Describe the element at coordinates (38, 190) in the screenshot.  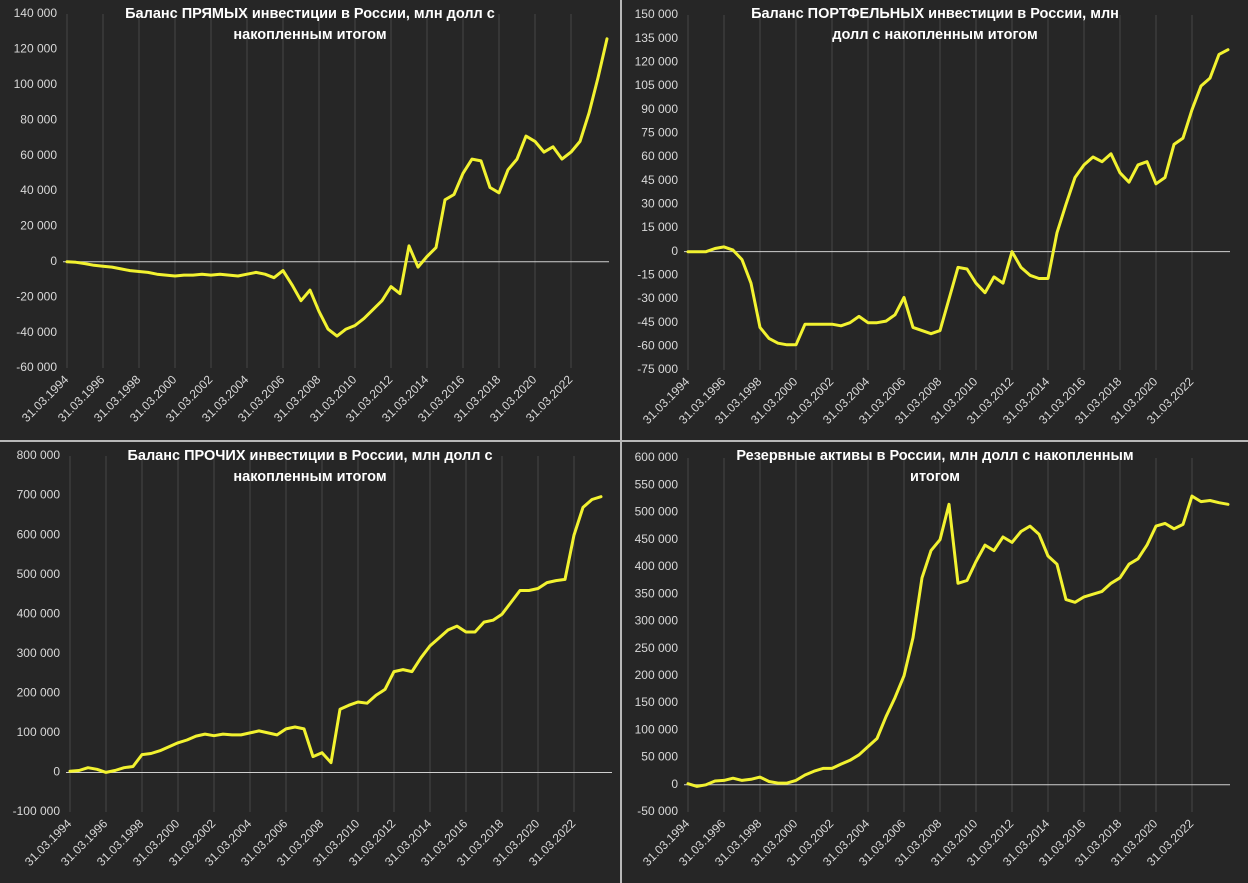
I see `y-tick-label: 40 000` at that location.